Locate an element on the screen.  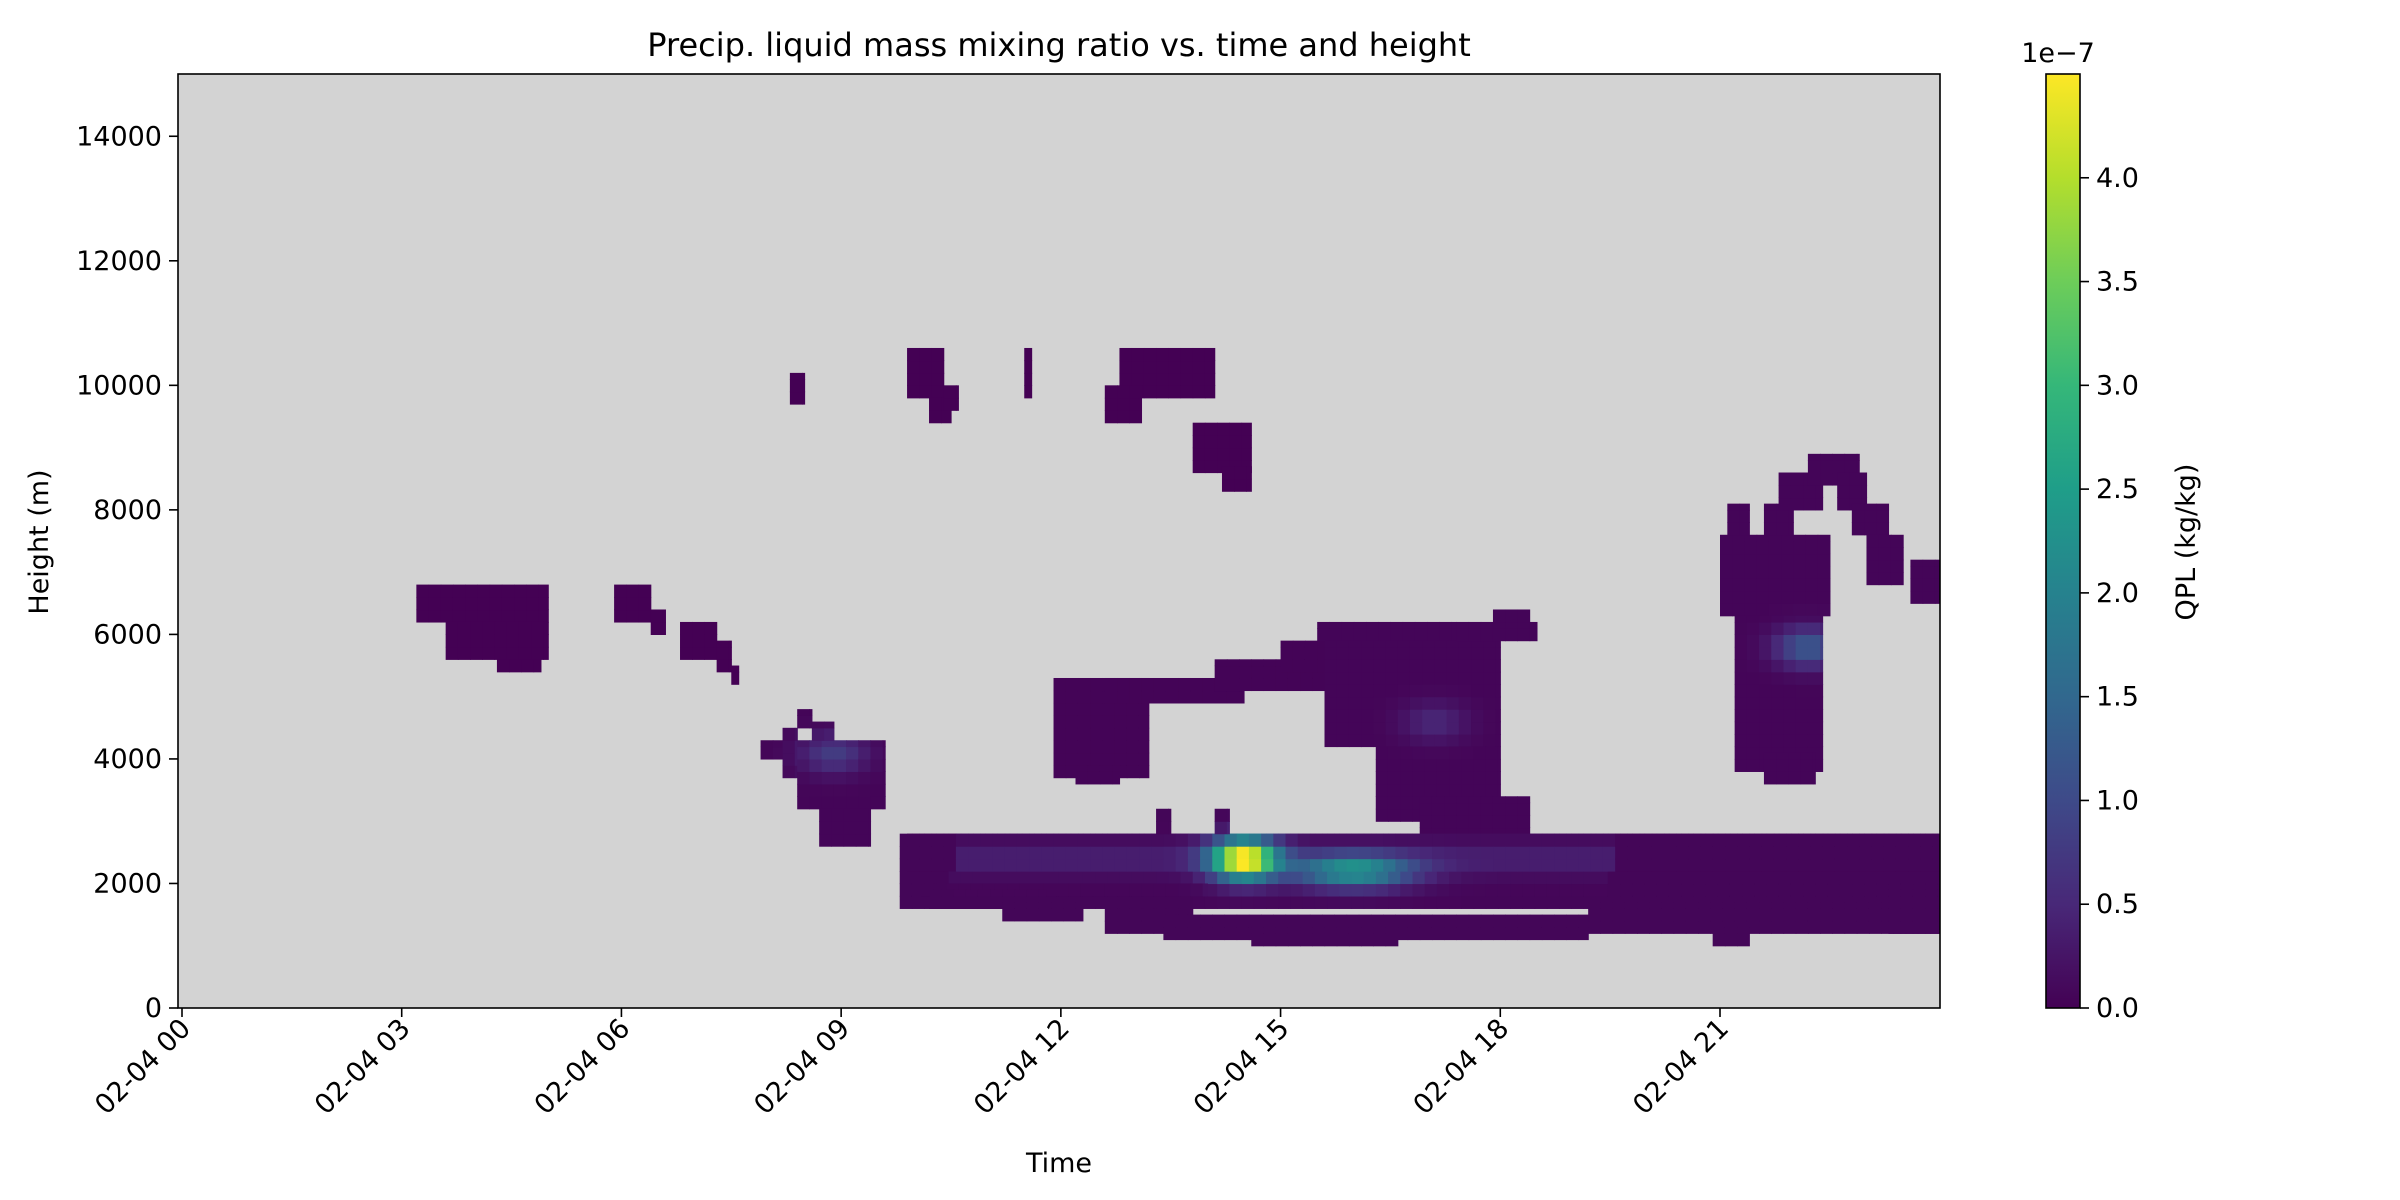
y-tick-label: 4000 is located at coordinates (127, 759).